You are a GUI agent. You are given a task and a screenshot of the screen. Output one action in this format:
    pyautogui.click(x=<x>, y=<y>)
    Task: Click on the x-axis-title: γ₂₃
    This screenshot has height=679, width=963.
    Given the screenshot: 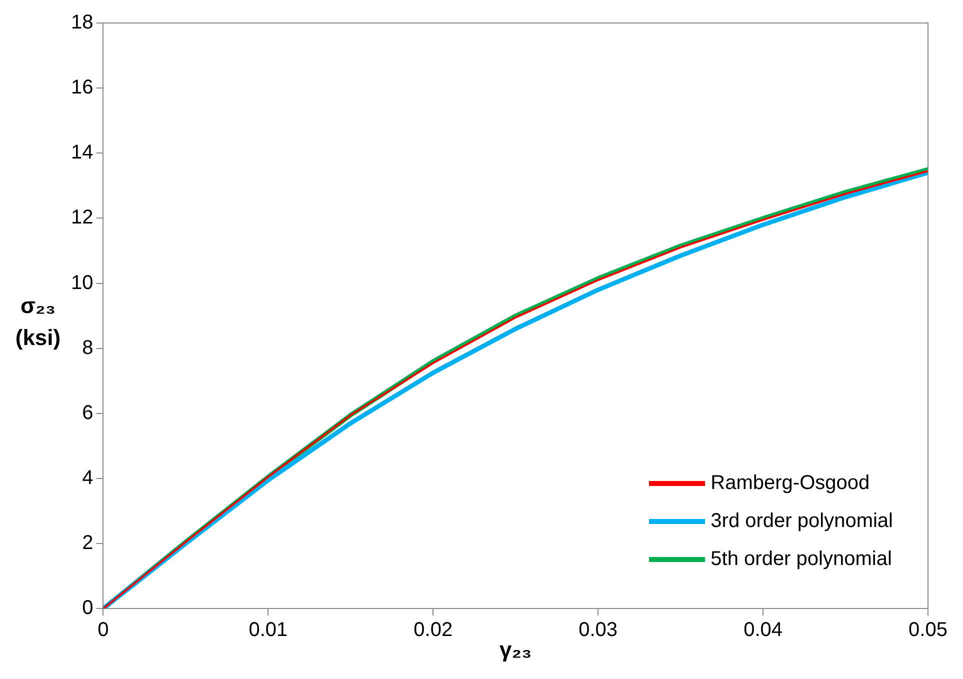 What is the action you would take?
    pyautogui.click(x=516, y=649)
    